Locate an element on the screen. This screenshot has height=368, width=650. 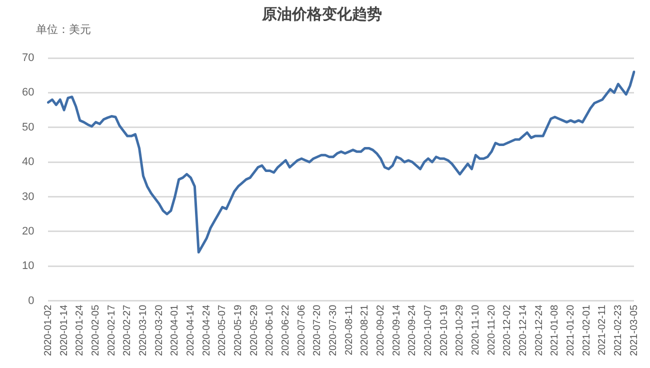
x-tick-label: 2020-05-19 is located at coordinates (238, 330).